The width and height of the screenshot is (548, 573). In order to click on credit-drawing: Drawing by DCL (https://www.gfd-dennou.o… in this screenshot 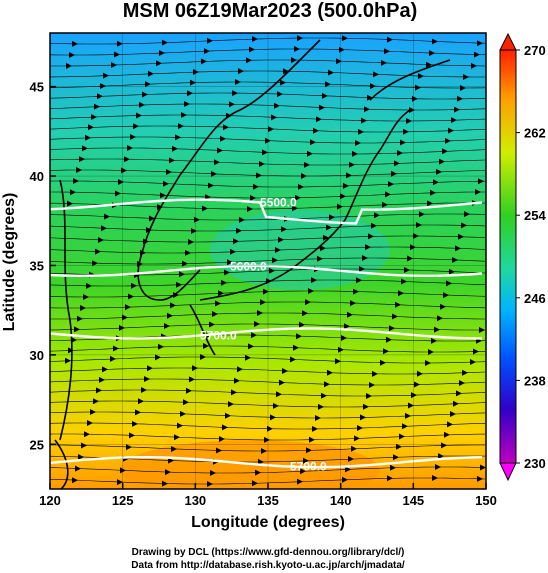, I will do `click(268, 552)`.